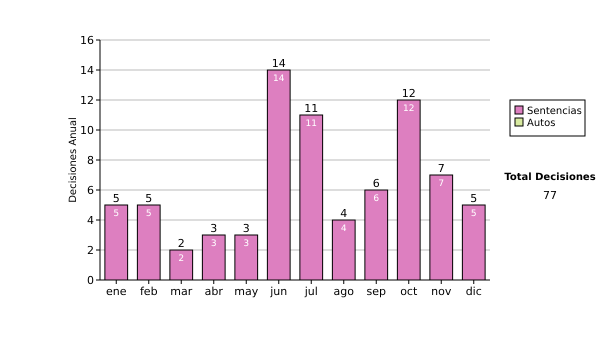  I want to click on data-label: 2, so click(181, 259).